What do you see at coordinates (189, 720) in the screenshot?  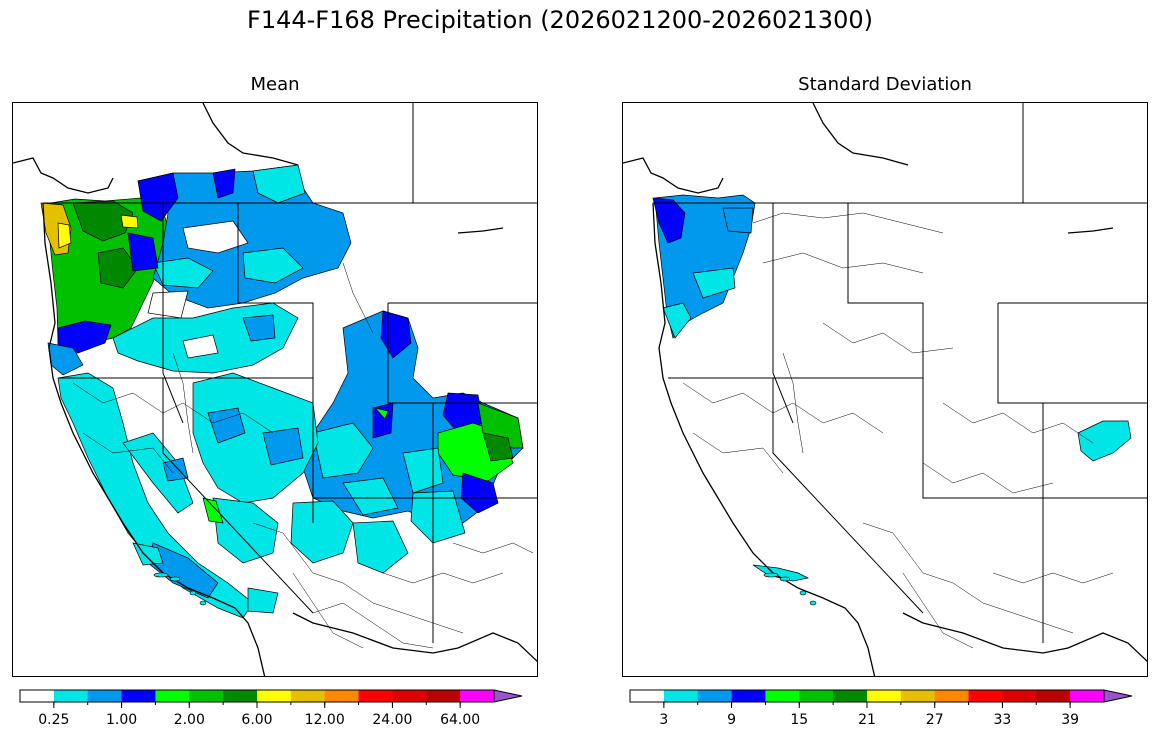 I see `mean-colorbar-tick-label: 2.00` at bounding box center [189, 720].